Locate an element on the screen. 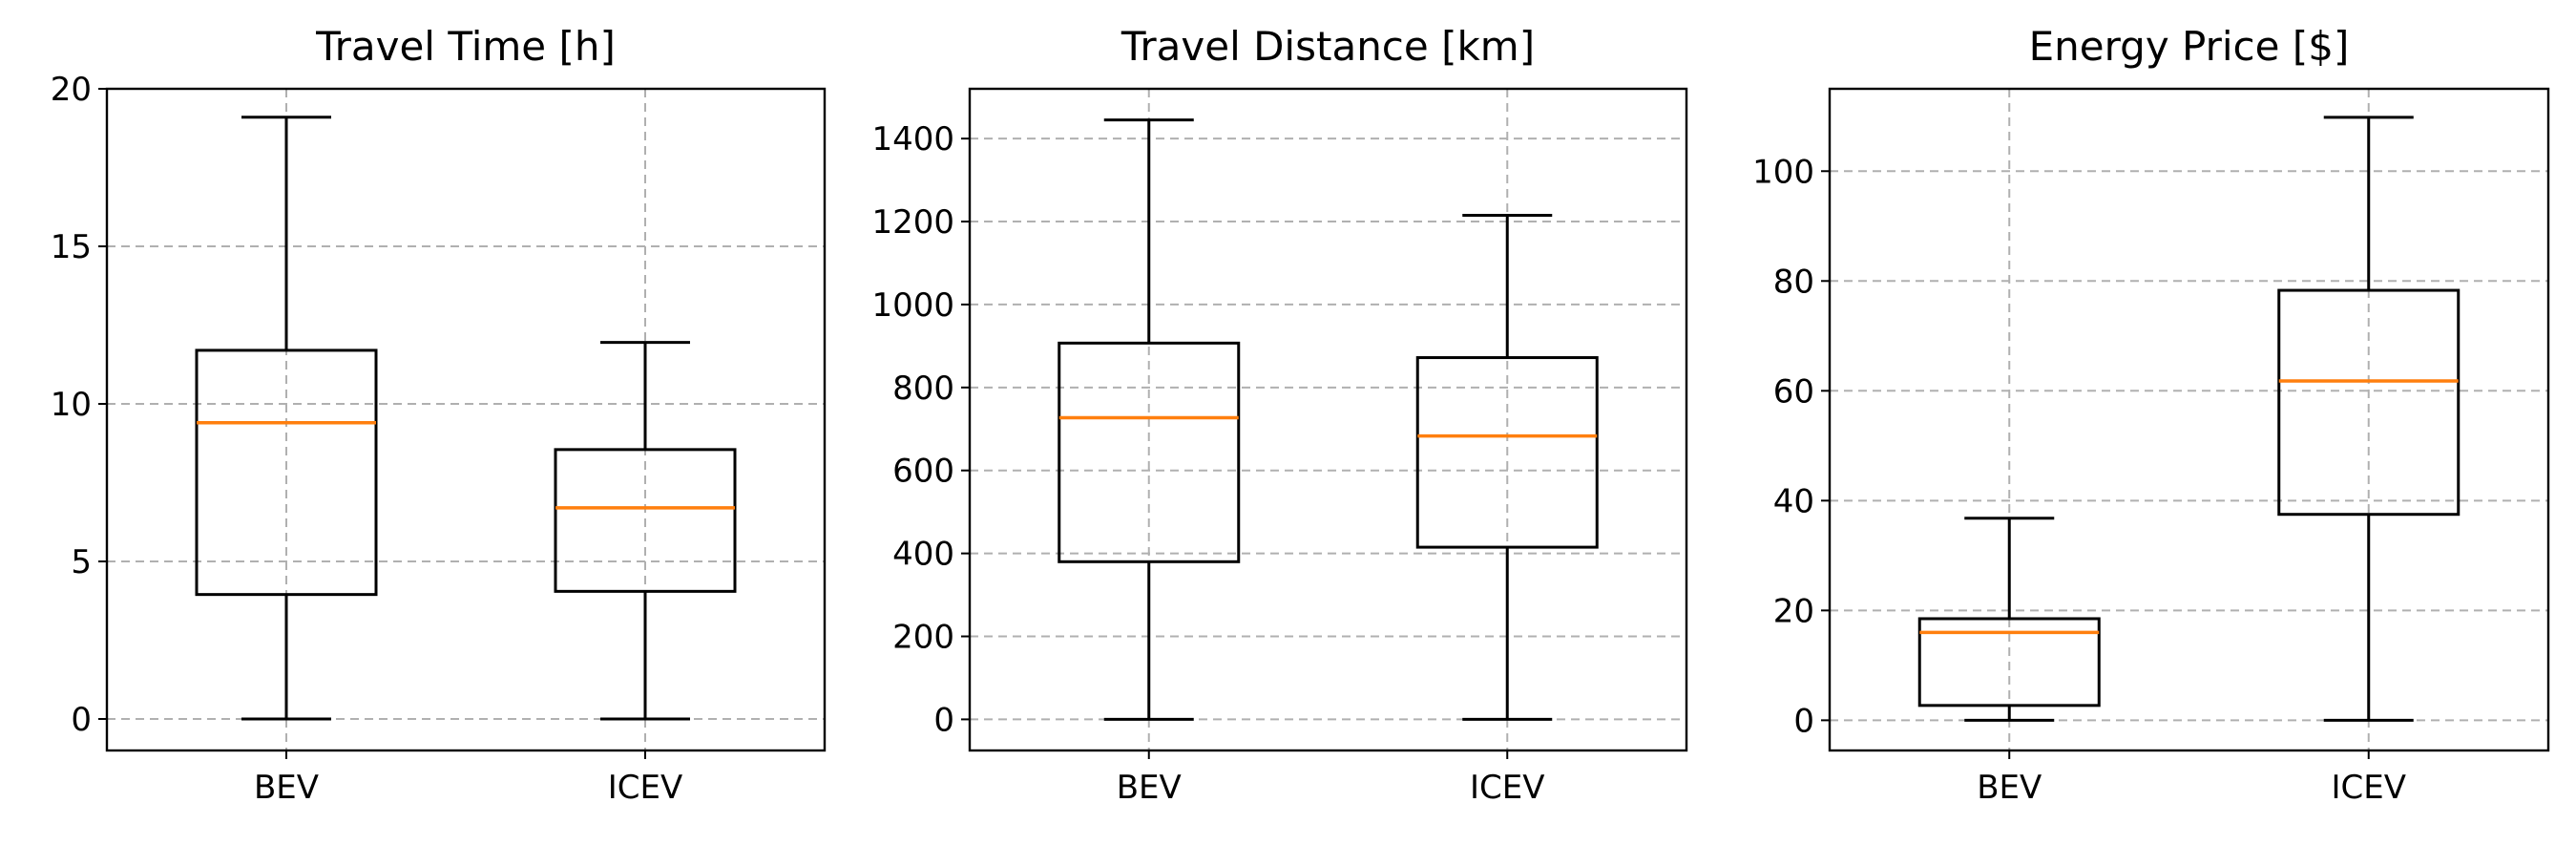  y-tick-label: 15 is located at coordinates (71, 247).